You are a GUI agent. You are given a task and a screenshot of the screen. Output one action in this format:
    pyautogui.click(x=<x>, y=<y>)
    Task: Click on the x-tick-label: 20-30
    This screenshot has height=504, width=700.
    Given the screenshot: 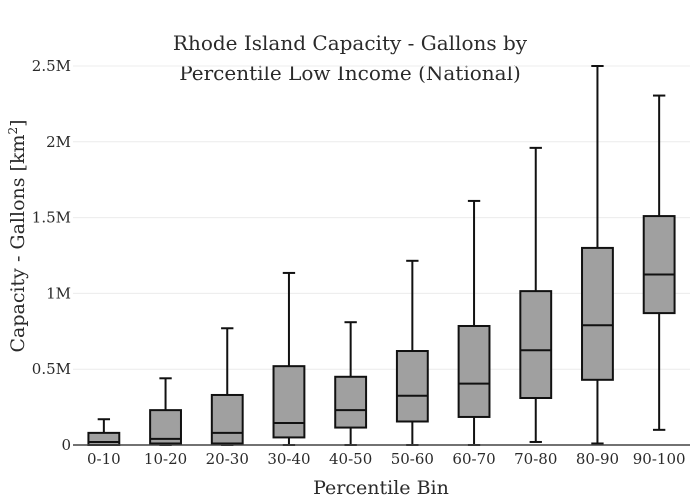 What is the action you would take?
    pyautogui.click(x=227, y=459)
    